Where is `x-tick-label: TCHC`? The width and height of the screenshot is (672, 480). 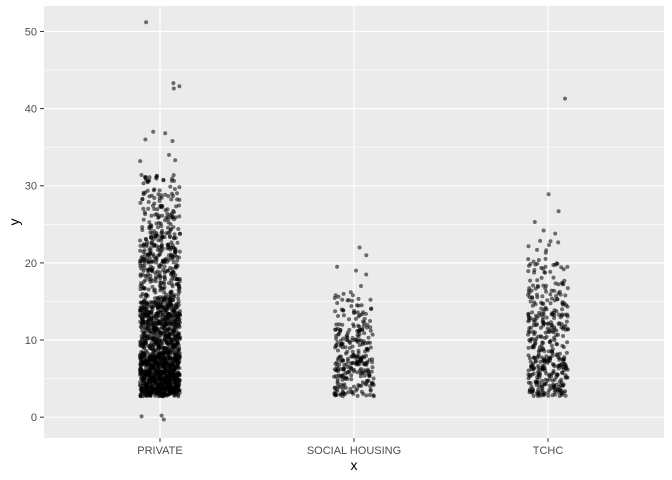 x-tick-label: TCHC is located at coordinates (548, 451).